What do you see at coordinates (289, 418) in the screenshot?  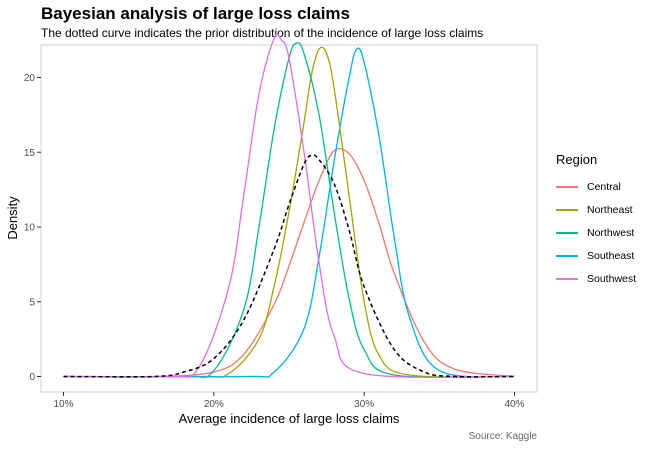 I see `x-axis-label: Average incidence of large loss claims` at bounding box center [289, 418].